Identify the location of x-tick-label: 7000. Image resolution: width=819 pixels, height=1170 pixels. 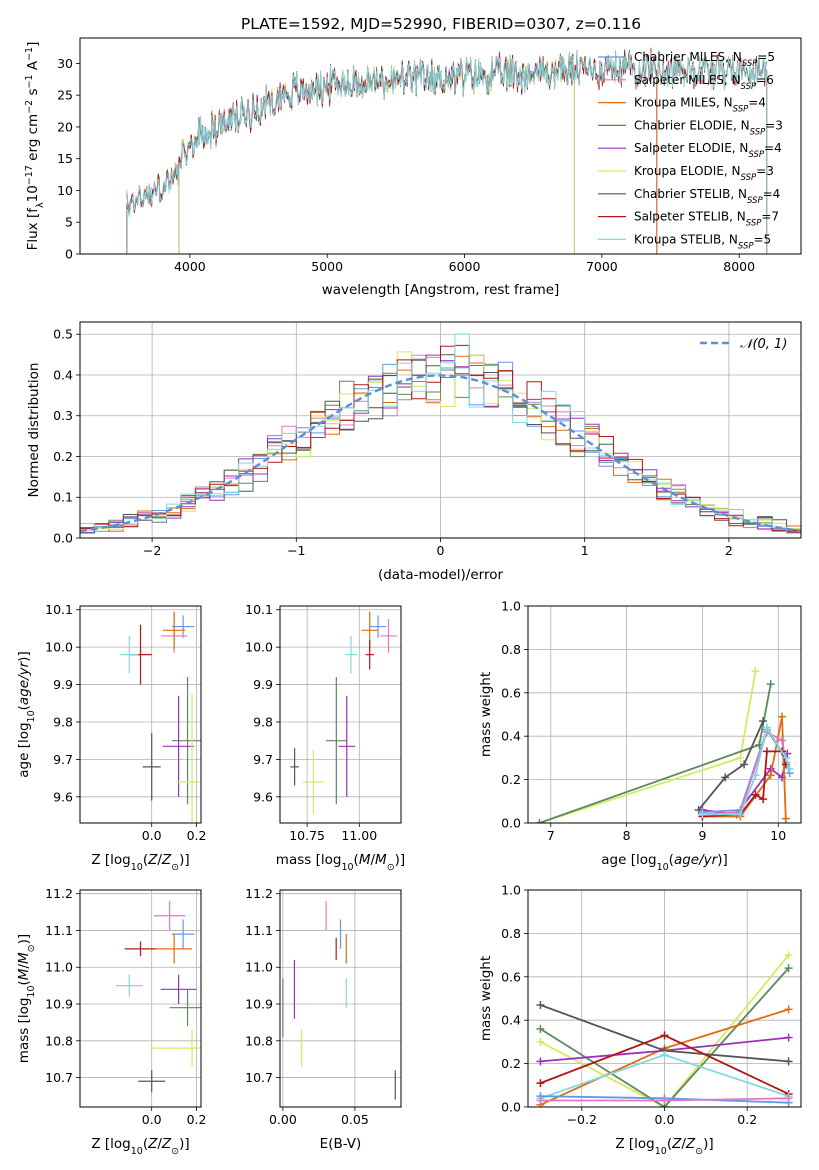
(602, 266).